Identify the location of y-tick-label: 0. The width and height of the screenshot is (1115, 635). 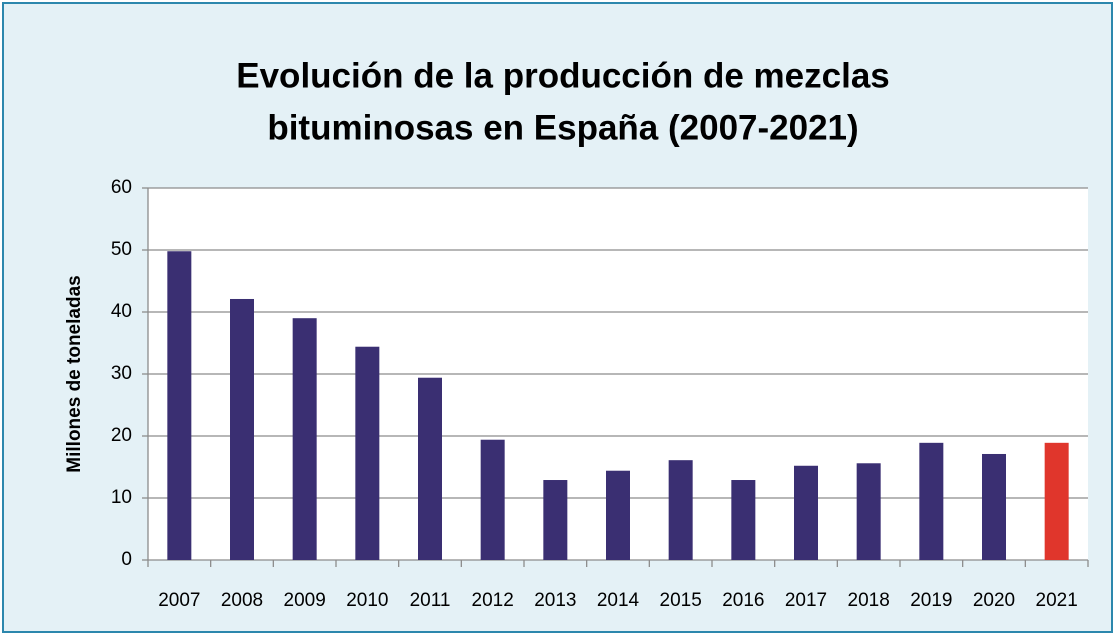
(126, 559).